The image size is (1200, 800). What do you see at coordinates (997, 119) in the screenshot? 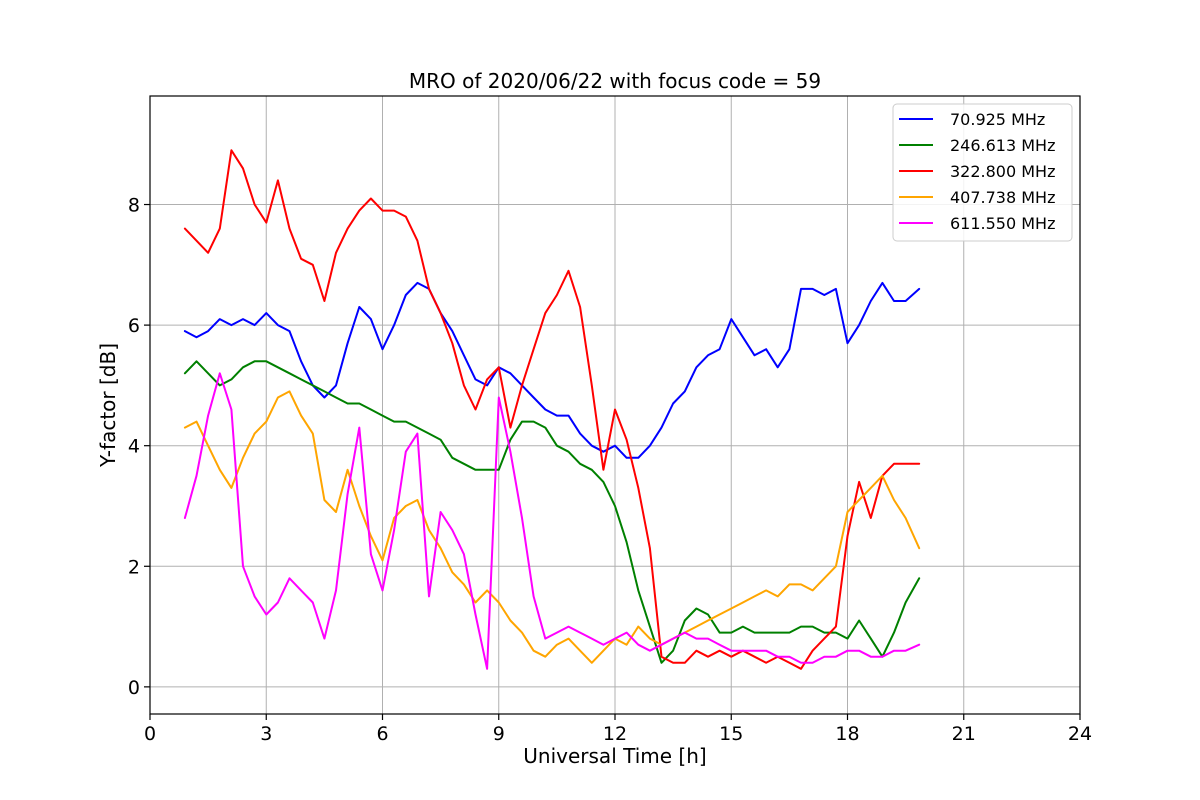
I see `legend-label-70-925-mhz: 70.925 MHz` at bounding box center [997, 119].